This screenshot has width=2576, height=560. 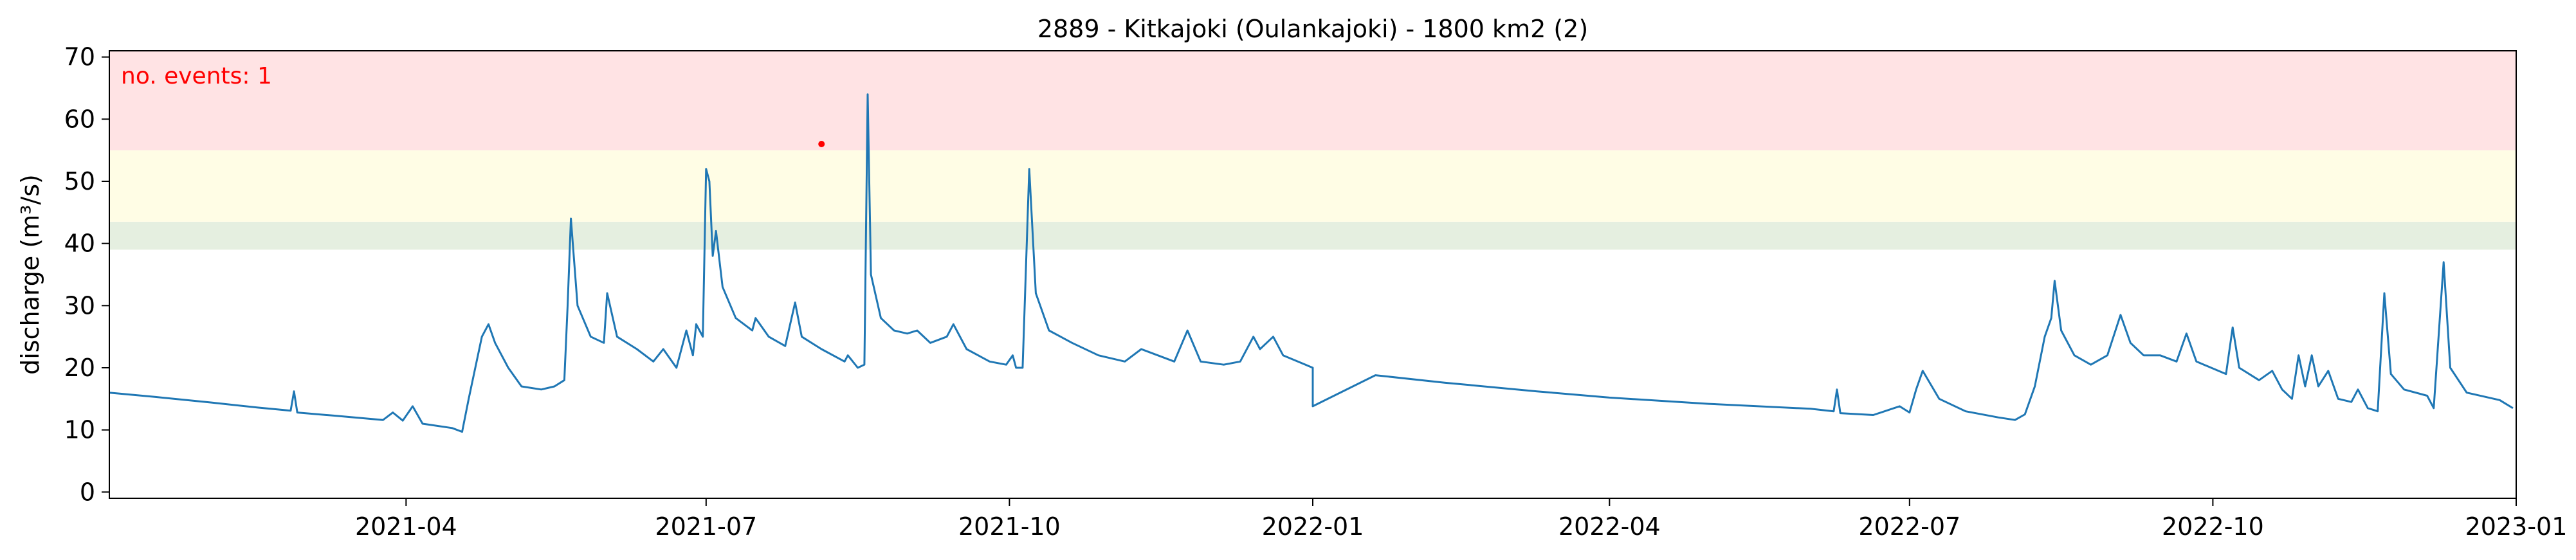 I want to click on x-tick-label: 2021-04, so click(x=406, y=527).